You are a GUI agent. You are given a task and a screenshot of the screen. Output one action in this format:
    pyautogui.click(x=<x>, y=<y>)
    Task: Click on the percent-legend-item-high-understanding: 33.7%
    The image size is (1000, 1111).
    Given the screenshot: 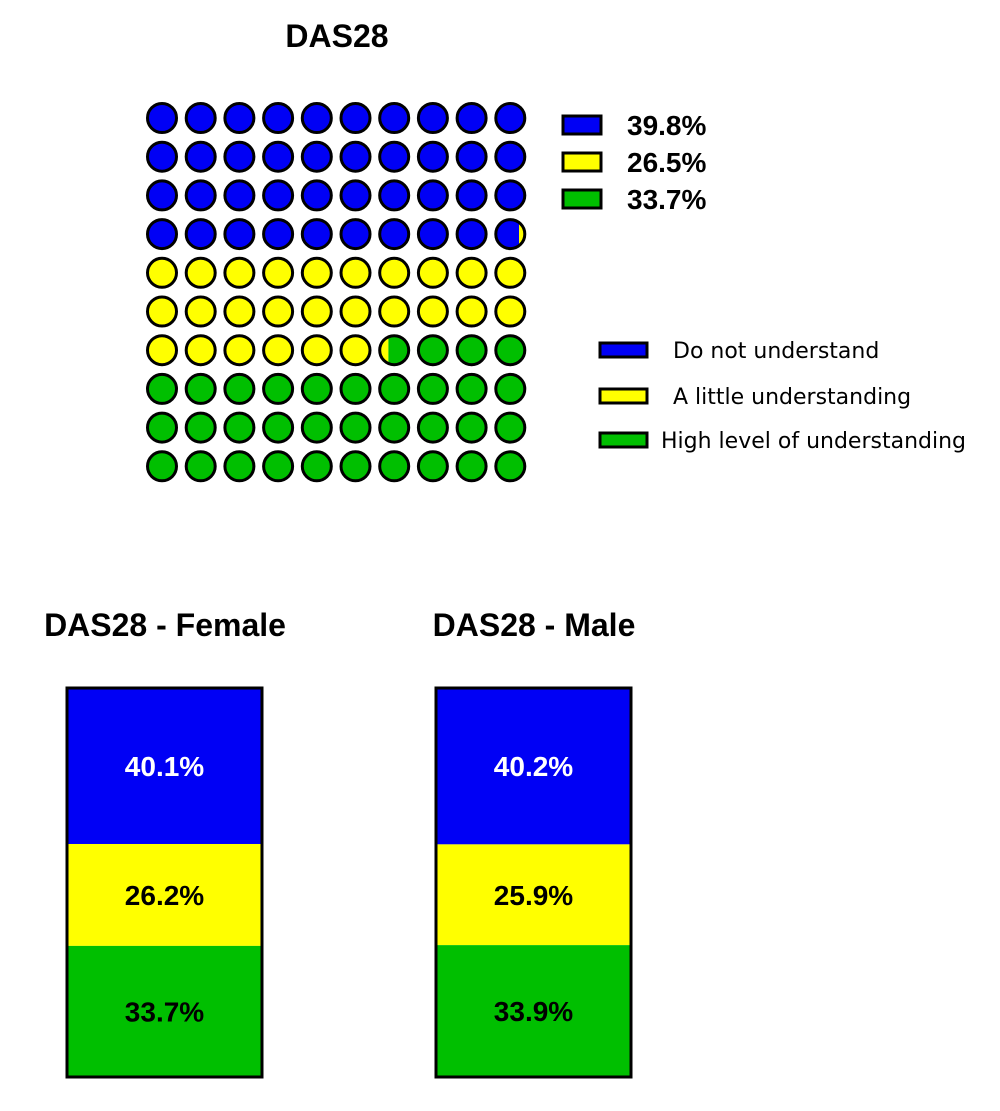 What is the action you would take?
    pyautogui.click(x=633, y=199)
    